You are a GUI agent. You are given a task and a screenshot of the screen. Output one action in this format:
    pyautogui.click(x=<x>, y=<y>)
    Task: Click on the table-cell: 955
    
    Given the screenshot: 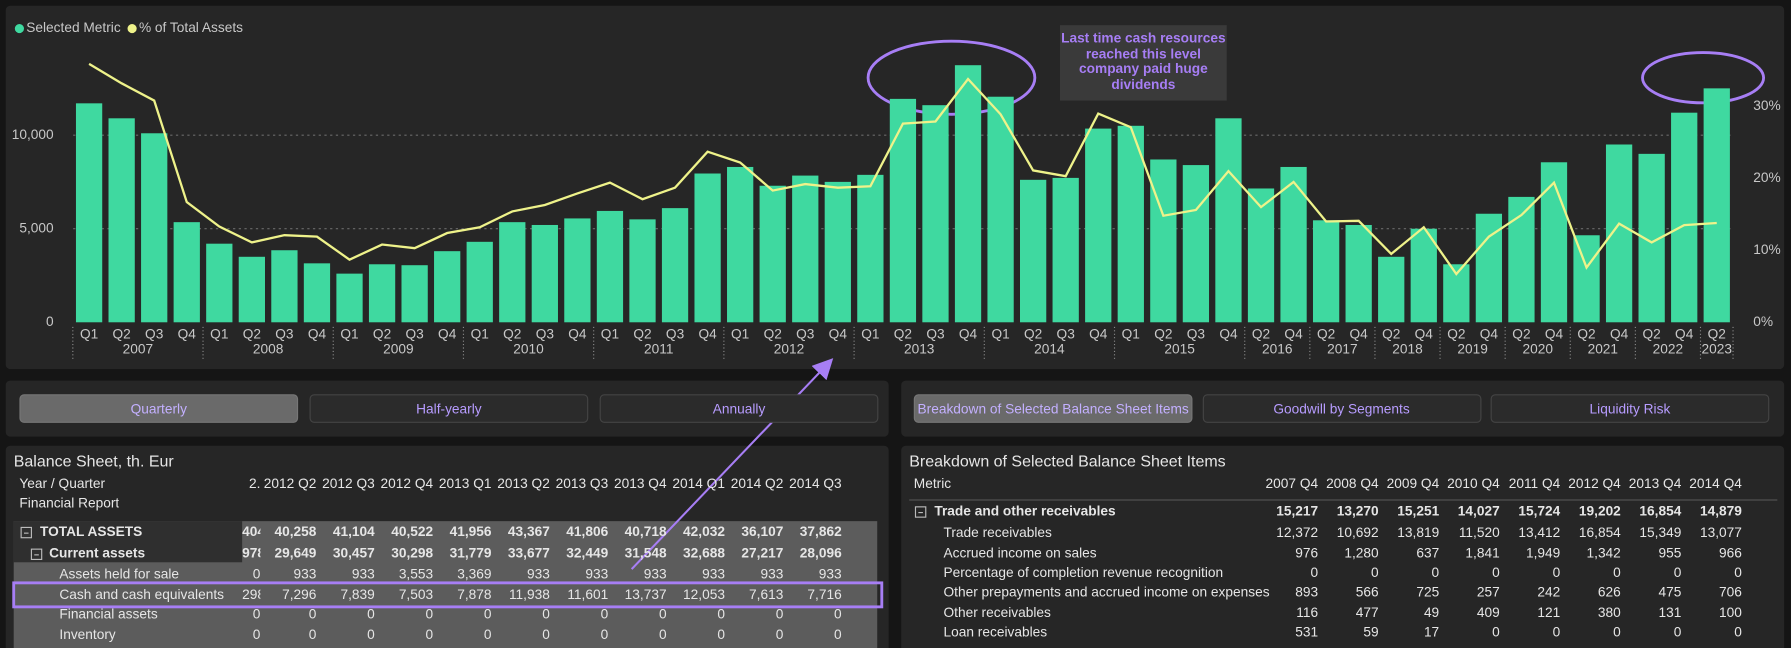 What is the action you would take?
    pyautogui.click(x=1670, y=553)
    